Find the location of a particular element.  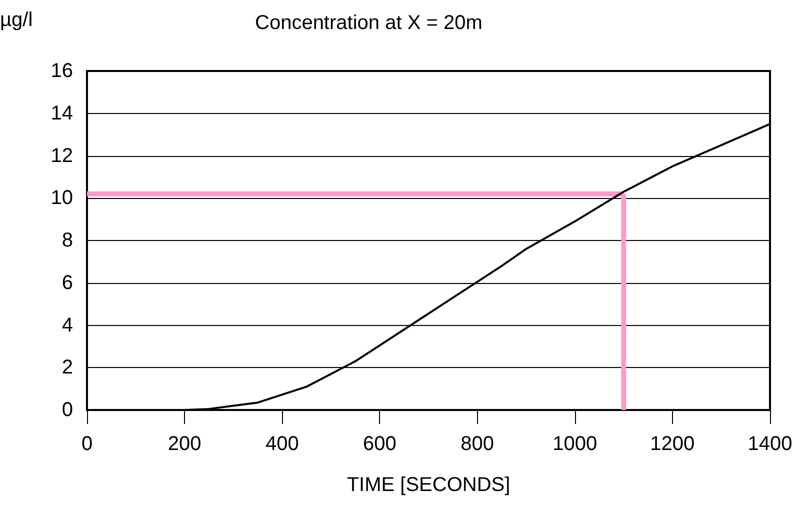

y-tick-label: 16 is located at coordinates (61, 71).